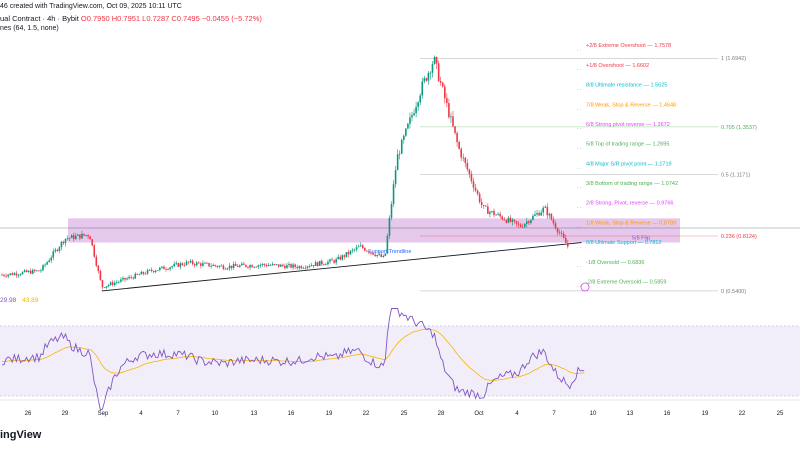 The image size is (800, 455). Describe the element at coordinates (28, 414) in the screenshot. I see `x-tick-label: 26` at that location.